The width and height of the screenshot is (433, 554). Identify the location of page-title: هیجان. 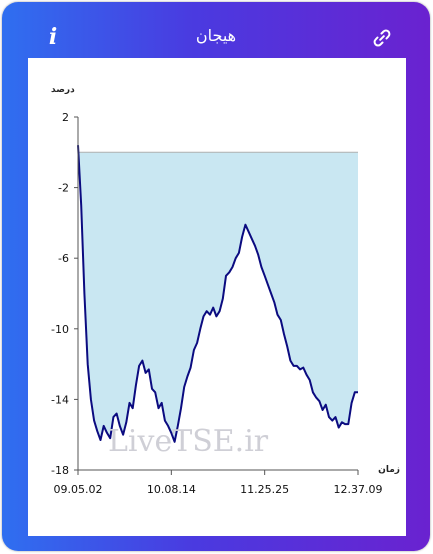
(216, 35).